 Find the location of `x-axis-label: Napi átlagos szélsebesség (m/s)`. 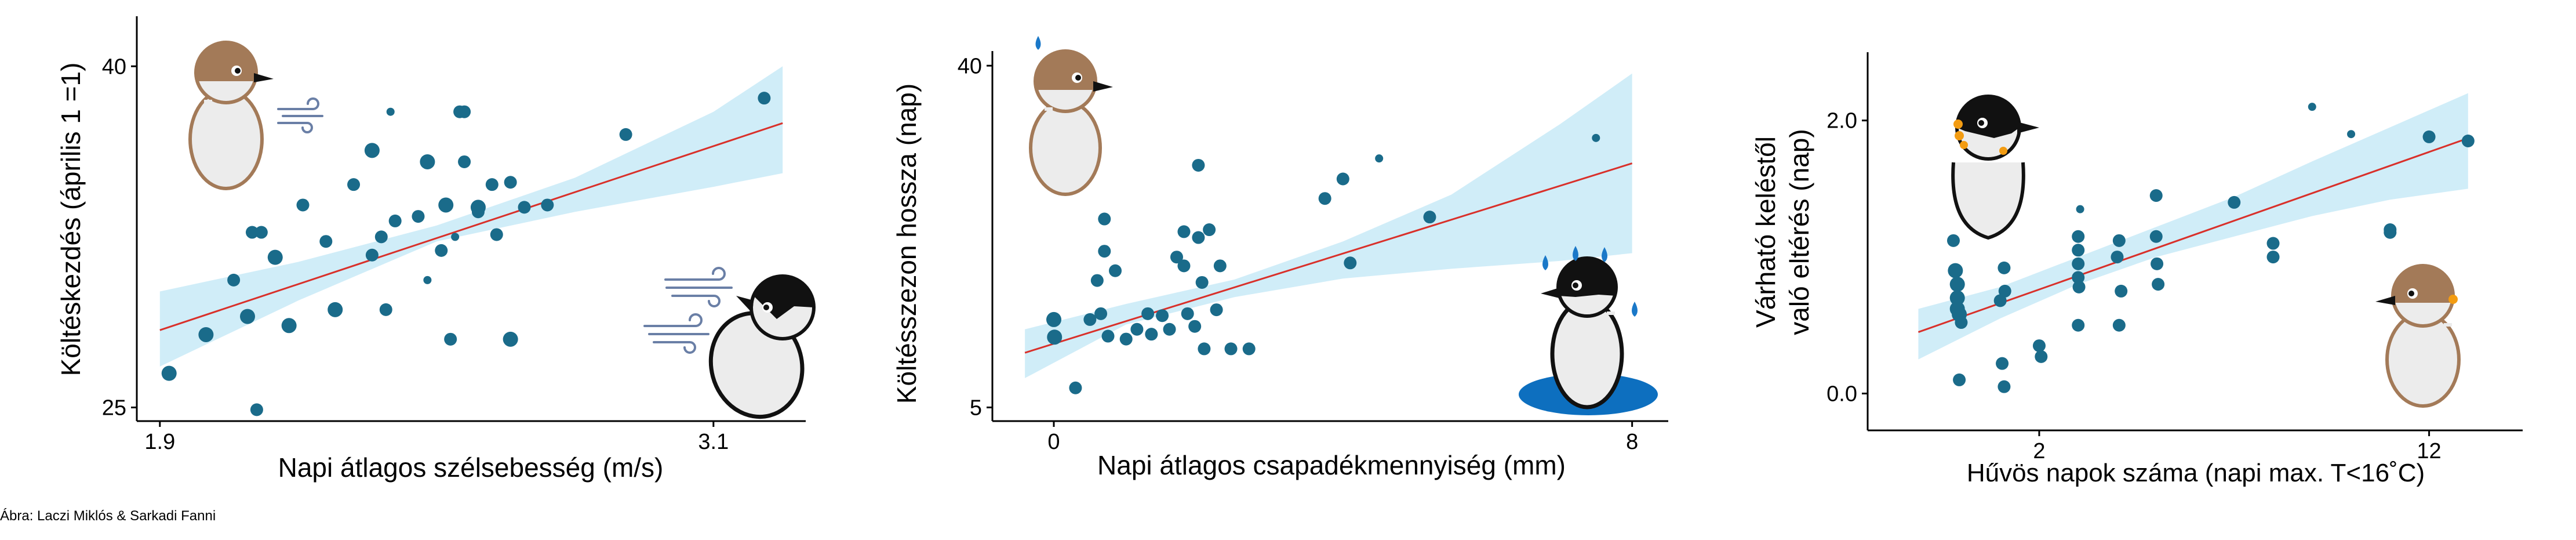

x-axis-label: Napi átlagos szélsebesség (m/s) is located at coordinates (471, 467).